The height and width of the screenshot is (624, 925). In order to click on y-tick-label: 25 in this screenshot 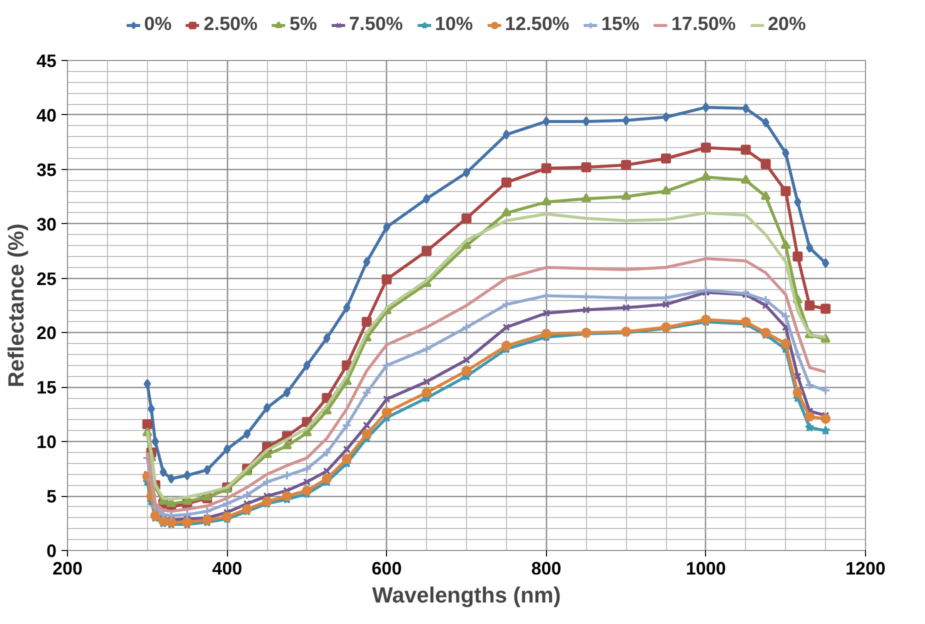, I will do `click(46, 278)`.